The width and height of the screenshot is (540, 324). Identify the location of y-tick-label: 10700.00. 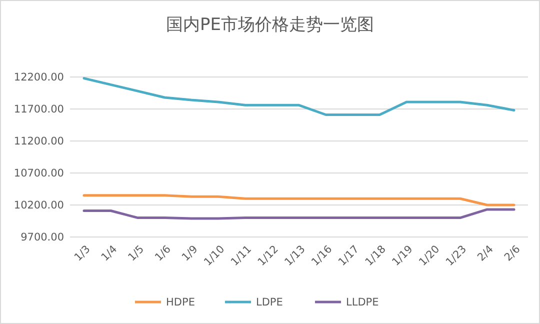
(39, 174).